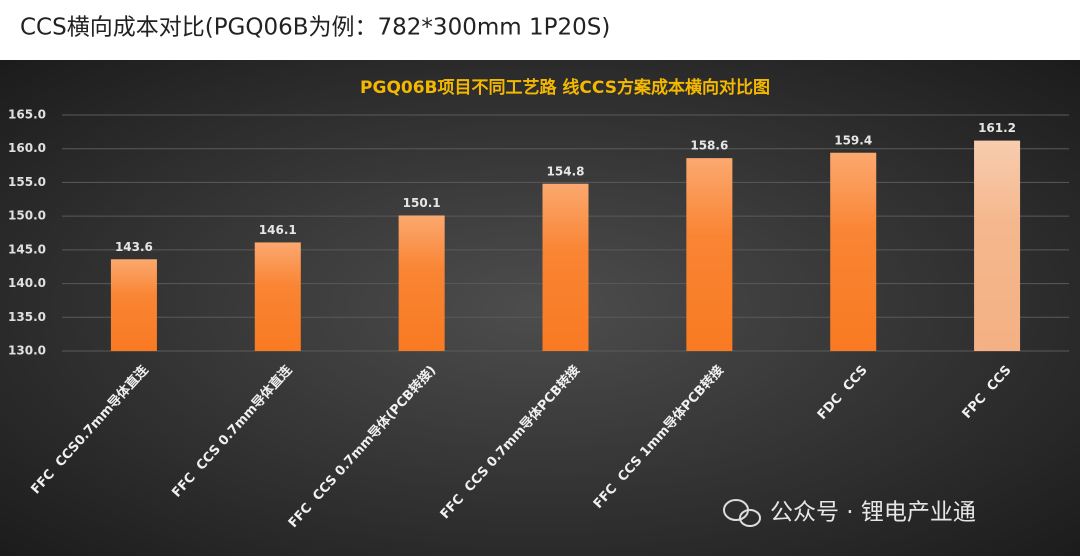 This screenshot has width=1080, height=556. I want to click on y-tick-label: 160.0, so click(27, 148).